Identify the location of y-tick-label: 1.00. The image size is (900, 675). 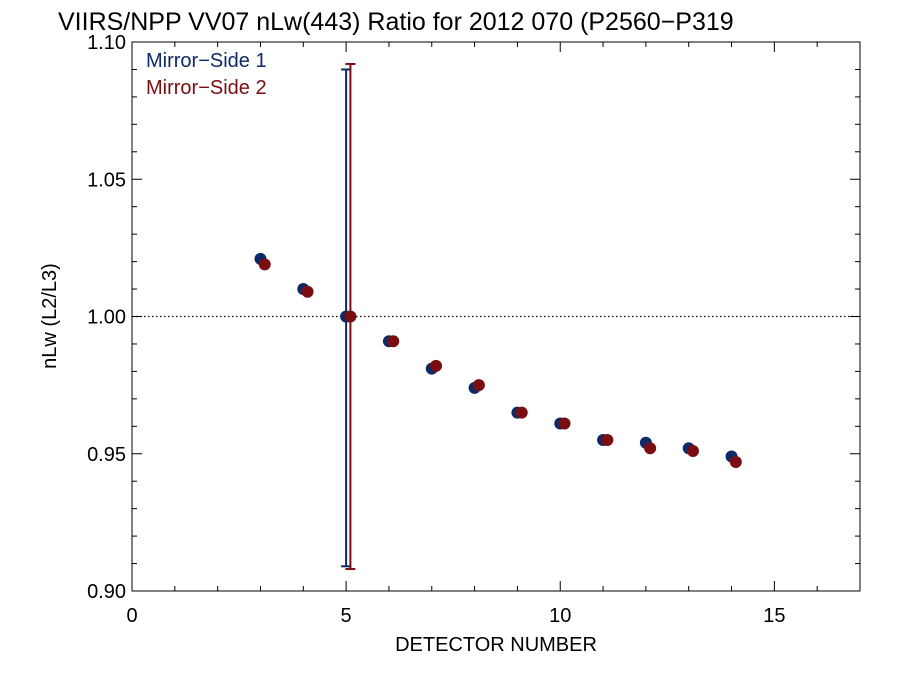
(106, 318).